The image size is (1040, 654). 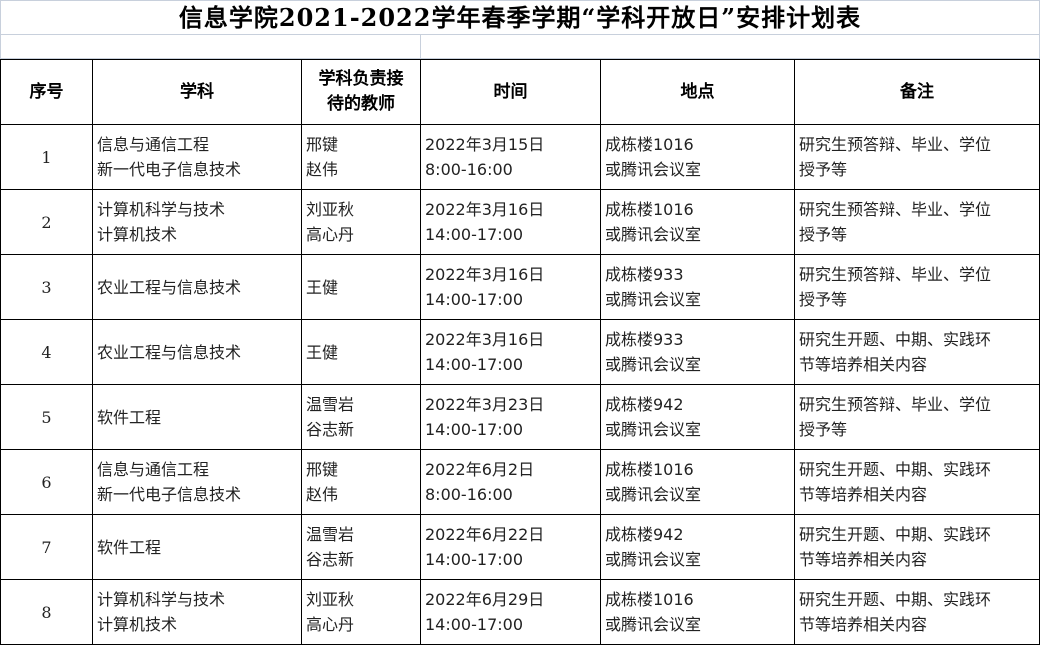 I want to click on header-note: 备注, so click(x=917, y=92).